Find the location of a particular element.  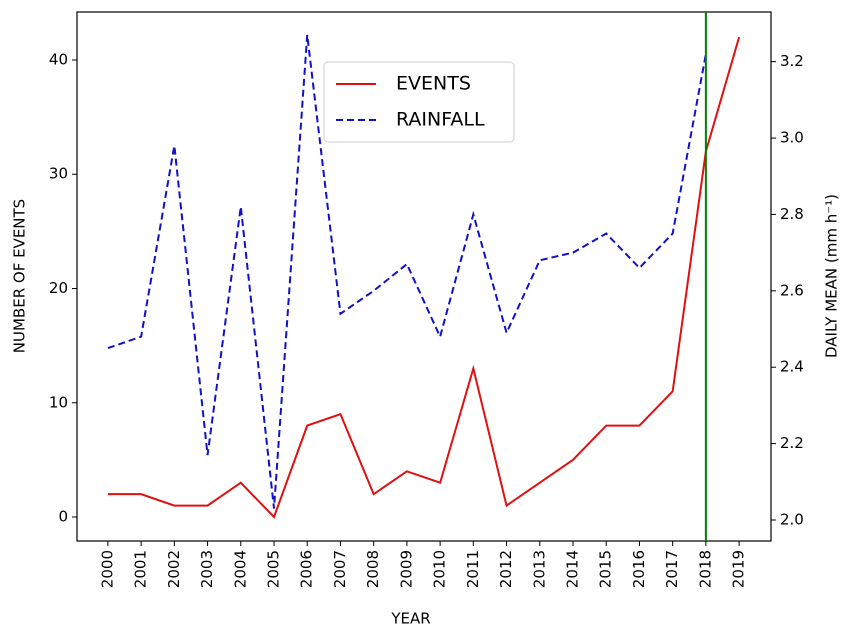

y2-tick-label: 3.2 is located at coordinates (792, 61).